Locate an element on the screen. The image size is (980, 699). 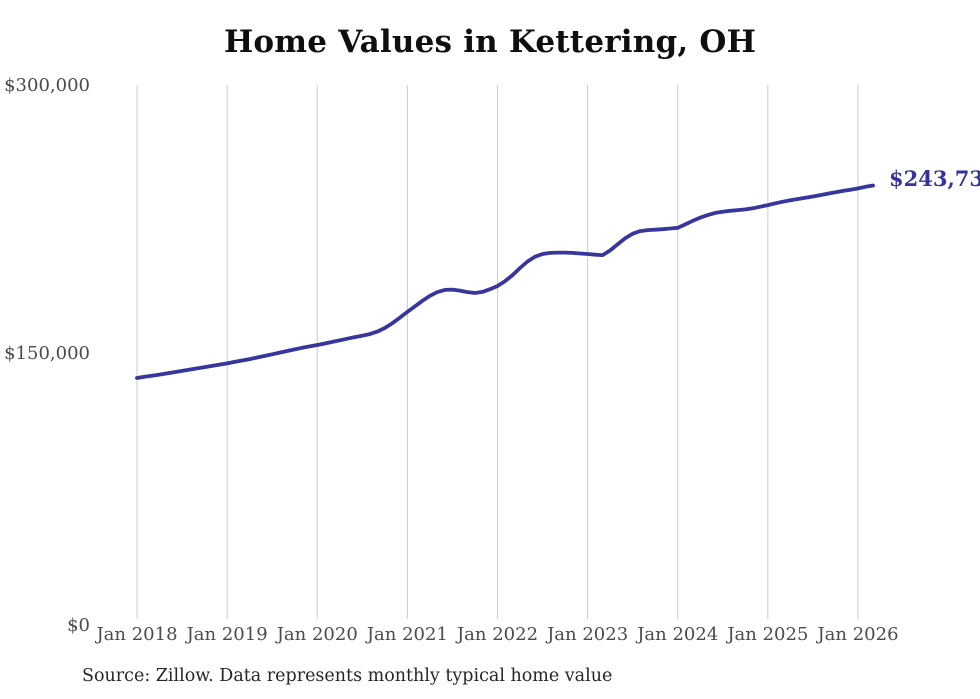
y-tick-label: $300,000 is located at coordinates (47, 85).